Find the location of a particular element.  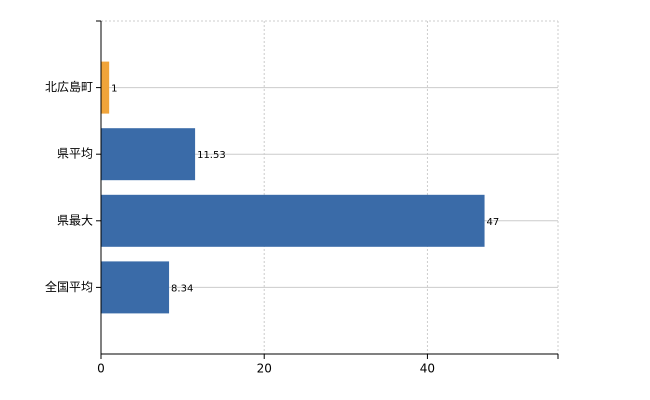

y-tick-label: 県平均 is located at coordinates (75, 154).